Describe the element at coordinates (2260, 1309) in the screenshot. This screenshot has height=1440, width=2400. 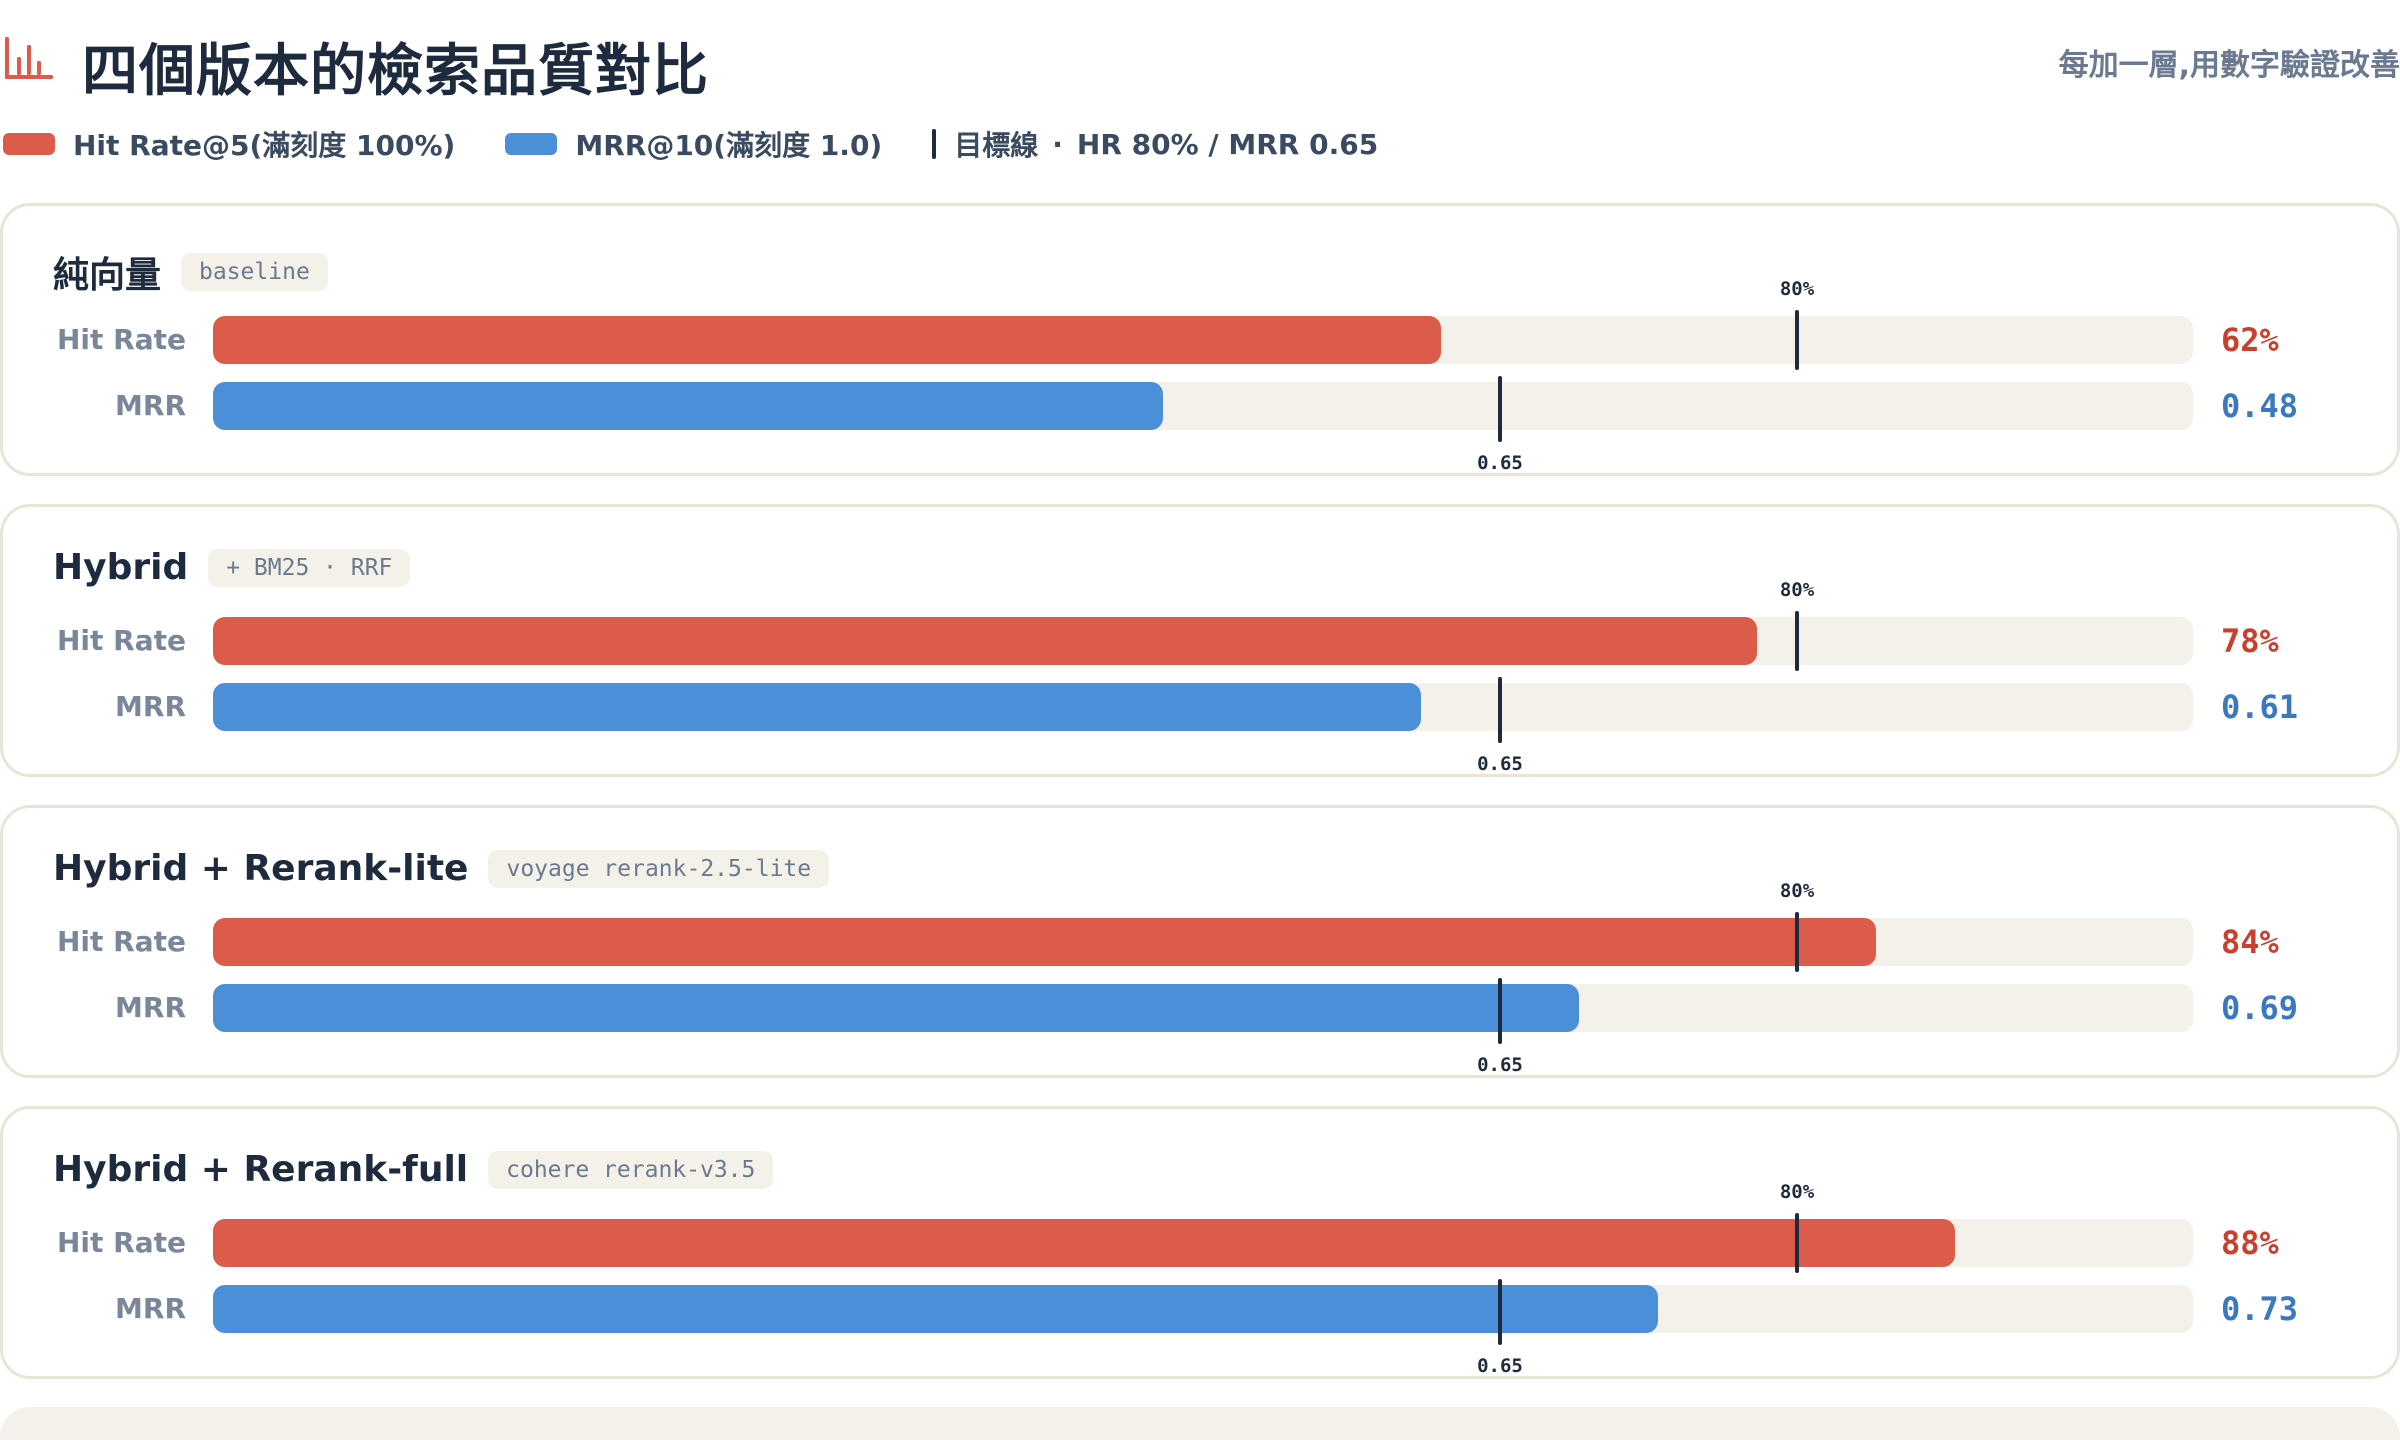
I see `mrr-value: 0.73` at that location.